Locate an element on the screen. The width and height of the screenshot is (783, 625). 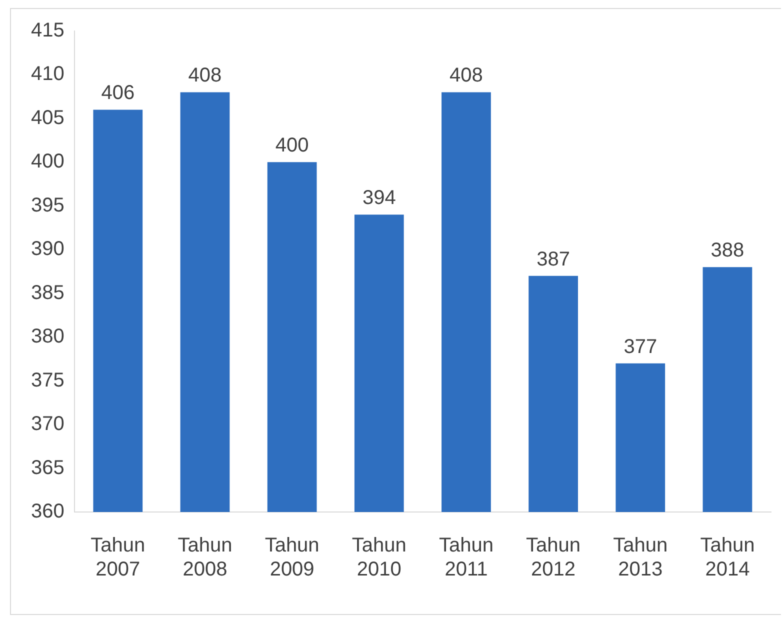
data-label: 377 is located at coordinates (641, 347).